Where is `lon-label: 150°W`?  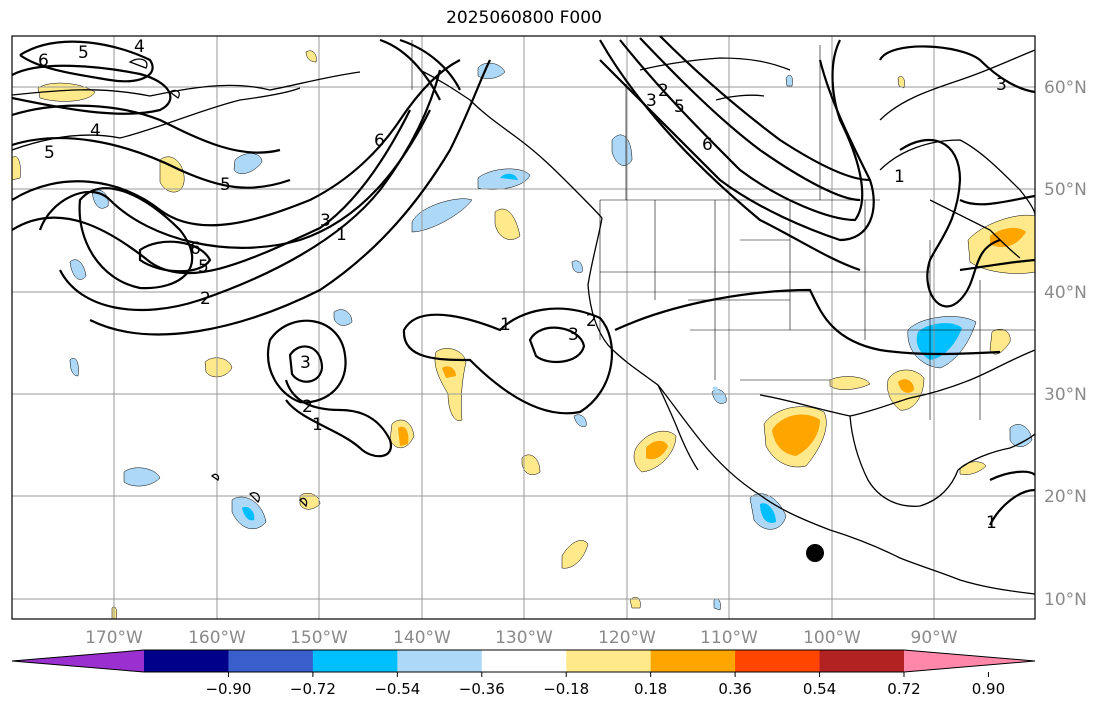 lon-label: 150°W is located at coordinates (319, 638).